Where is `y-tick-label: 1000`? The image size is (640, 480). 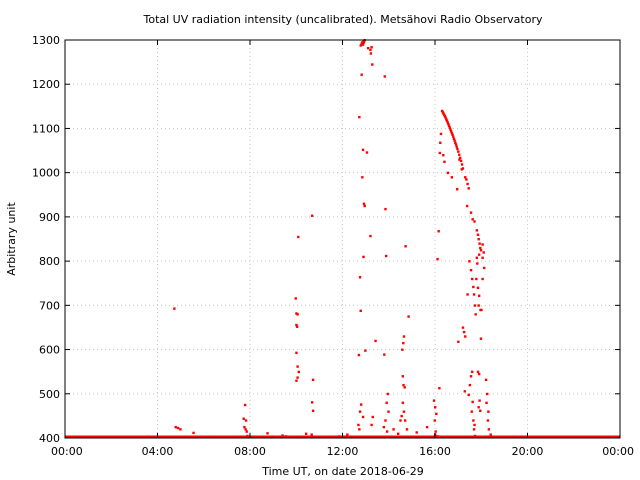 y-tick-label: 1000 is located at coordinates (46, 173).